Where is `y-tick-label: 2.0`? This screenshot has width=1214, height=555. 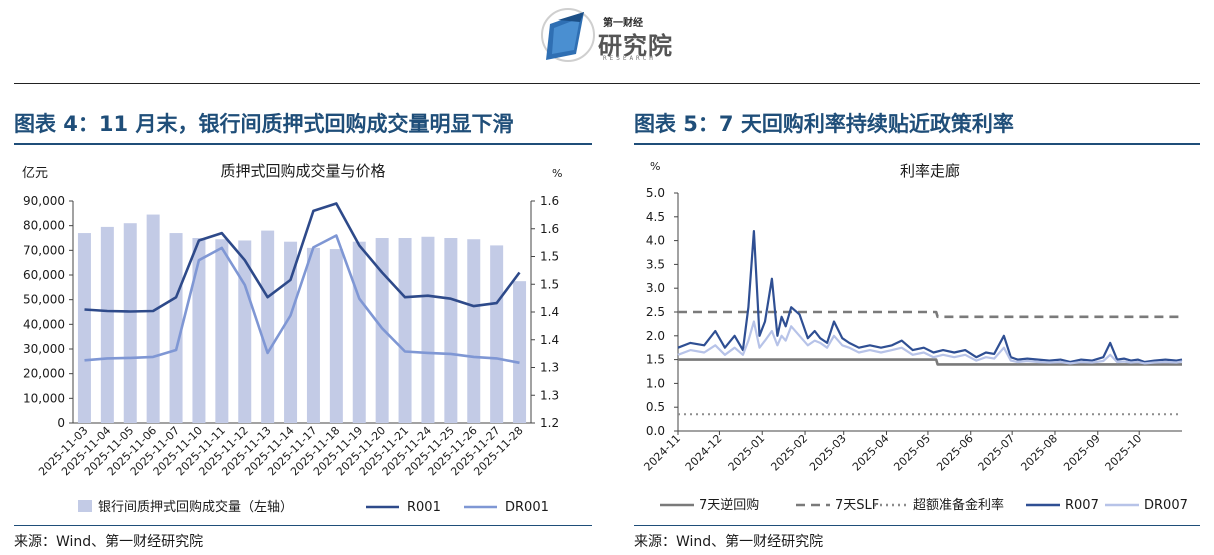
y-tick-label: 2.0 is located at coordinates (655, 336).